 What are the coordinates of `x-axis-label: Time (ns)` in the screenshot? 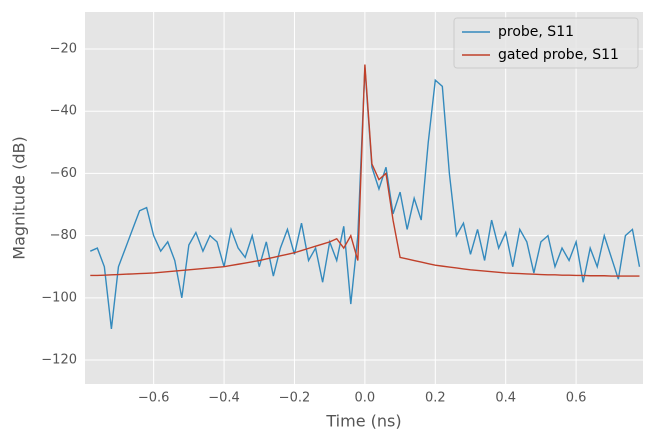 It's located at (363, 421).